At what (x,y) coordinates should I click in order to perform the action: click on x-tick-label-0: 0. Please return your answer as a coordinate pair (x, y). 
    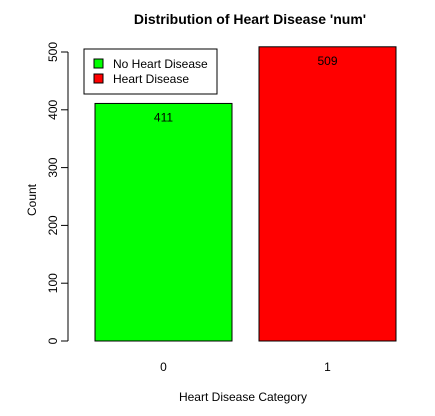
    Looking at the image, I should click on (163, 367).